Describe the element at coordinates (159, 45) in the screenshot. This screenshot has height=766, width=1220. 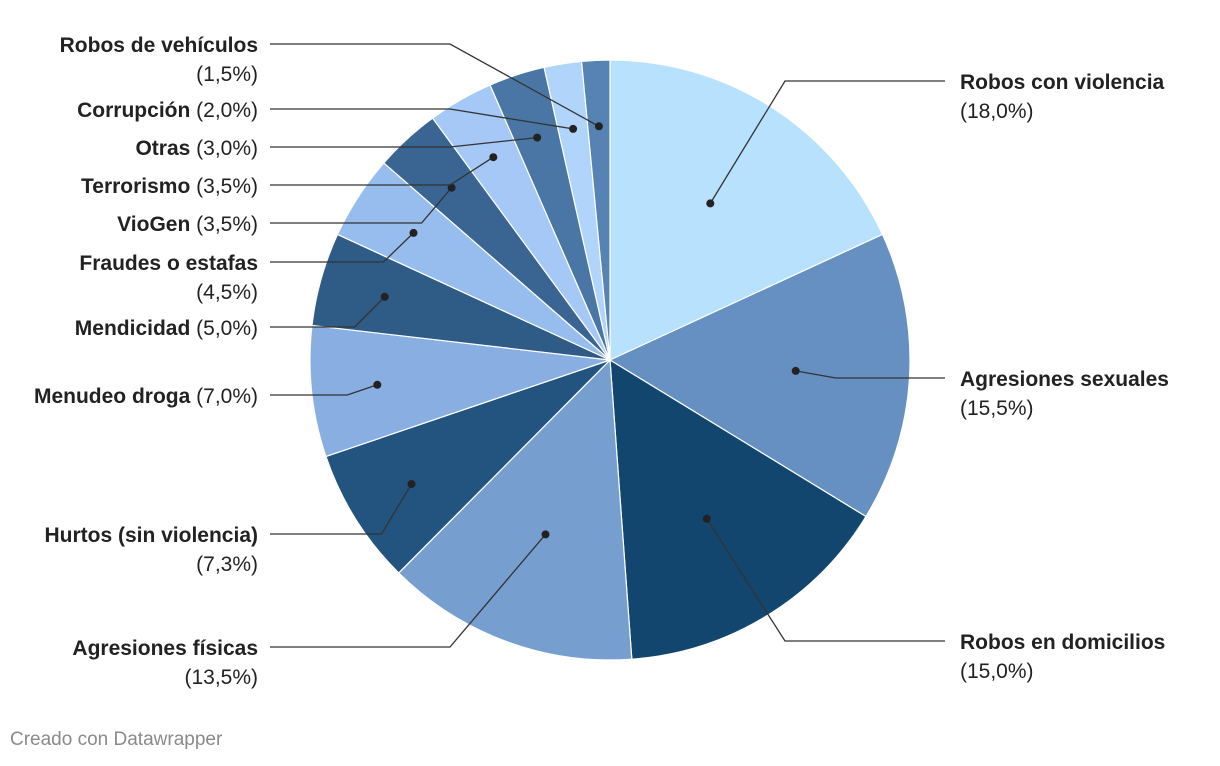
I see `label-name-robos-de-vehiculos: Robos de vehículos` at that location.